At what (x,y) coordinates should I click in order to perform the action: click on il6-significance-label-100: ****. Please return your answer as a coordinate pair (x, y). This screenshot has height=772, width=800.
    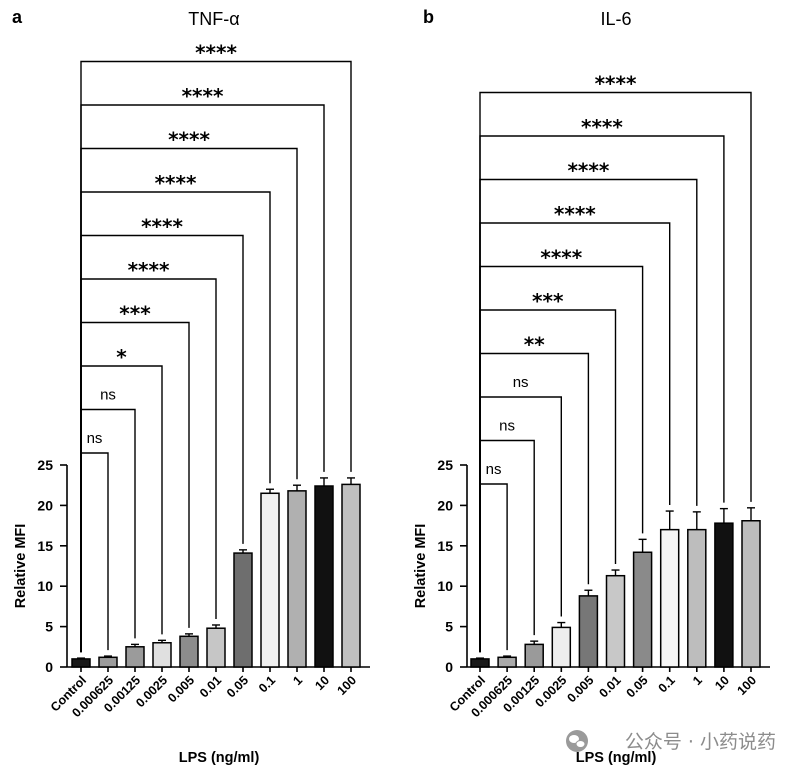
    Looking at the image, I should click on (616, 84).